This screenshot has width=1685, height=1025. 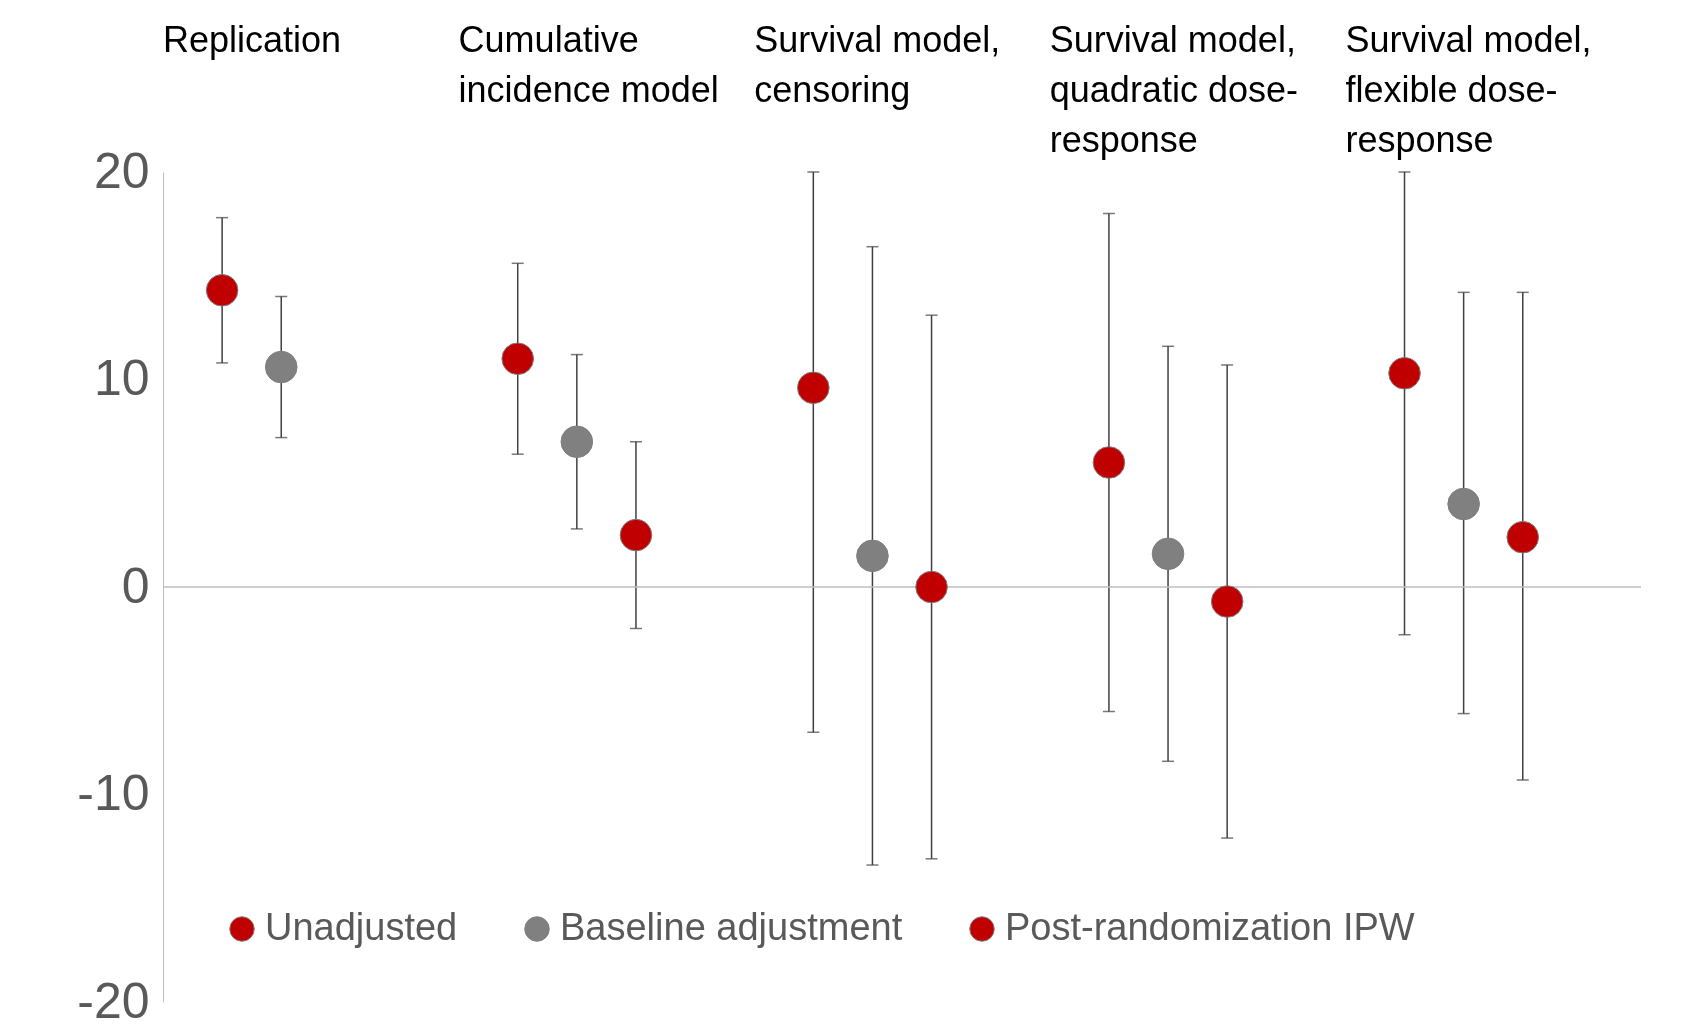 I want to click on y-tick-label: 20, so click(x=121, y=170).